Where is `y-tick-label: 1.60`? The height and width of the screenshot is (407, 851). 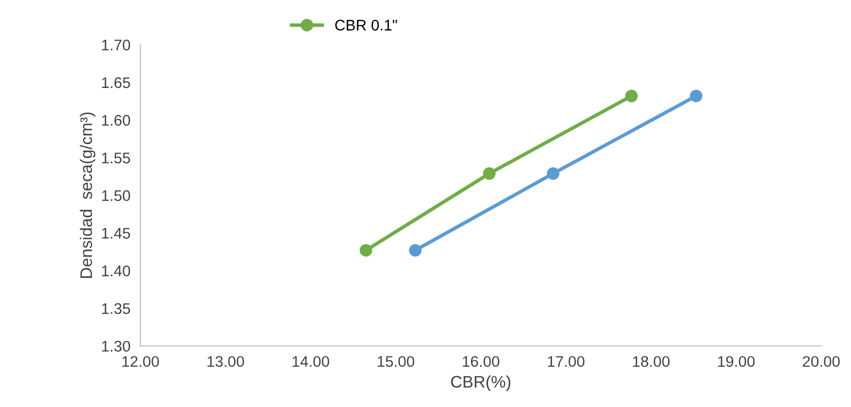
y-tick-label: 1.60 is located at coordinates (116, 120).